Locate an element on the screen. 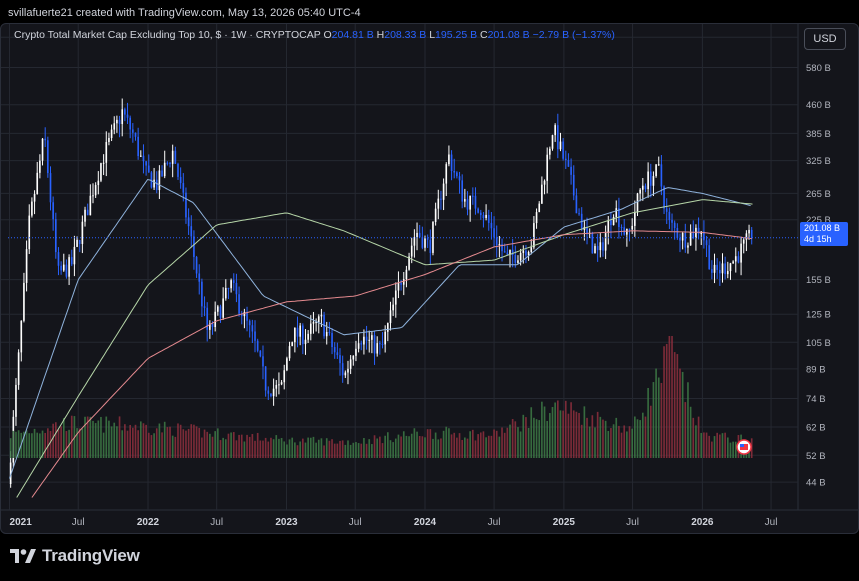  x-tick-label: Jul is located at coordinates (494, 522).